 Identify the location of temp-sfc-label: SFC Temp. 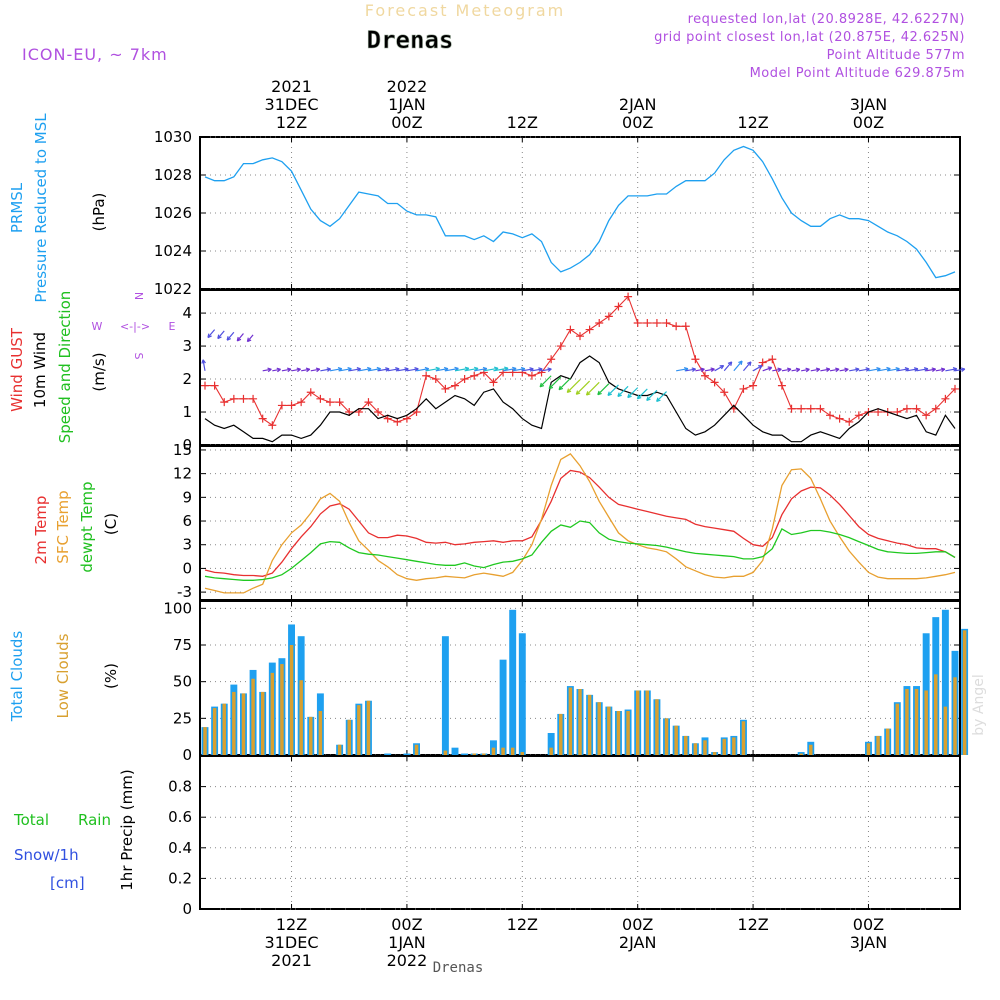
(63, 526).